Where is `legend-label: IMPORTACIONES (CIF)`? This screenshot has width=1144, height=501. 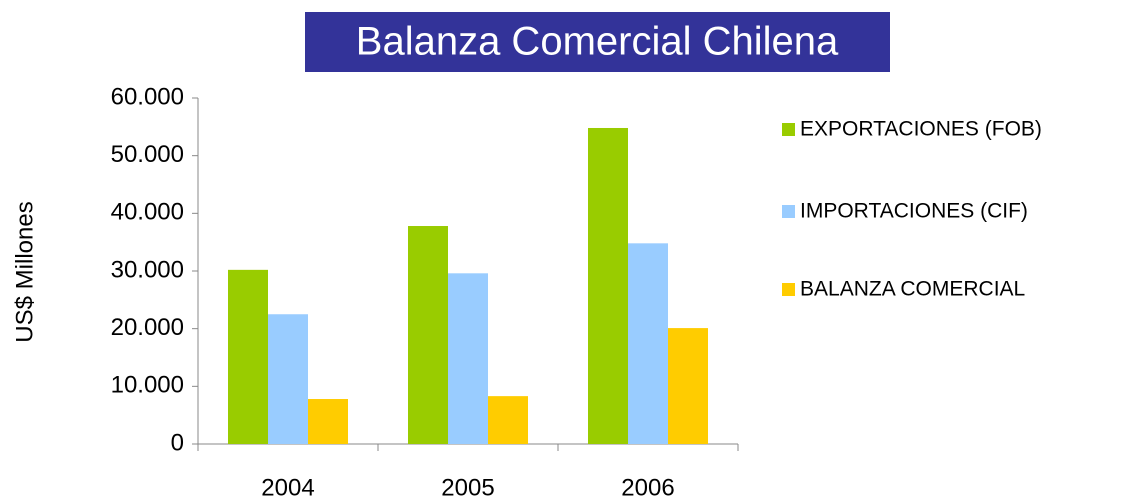 legend-label: IMPORTACIONES (CIF) is located at coordinates (914, 211).